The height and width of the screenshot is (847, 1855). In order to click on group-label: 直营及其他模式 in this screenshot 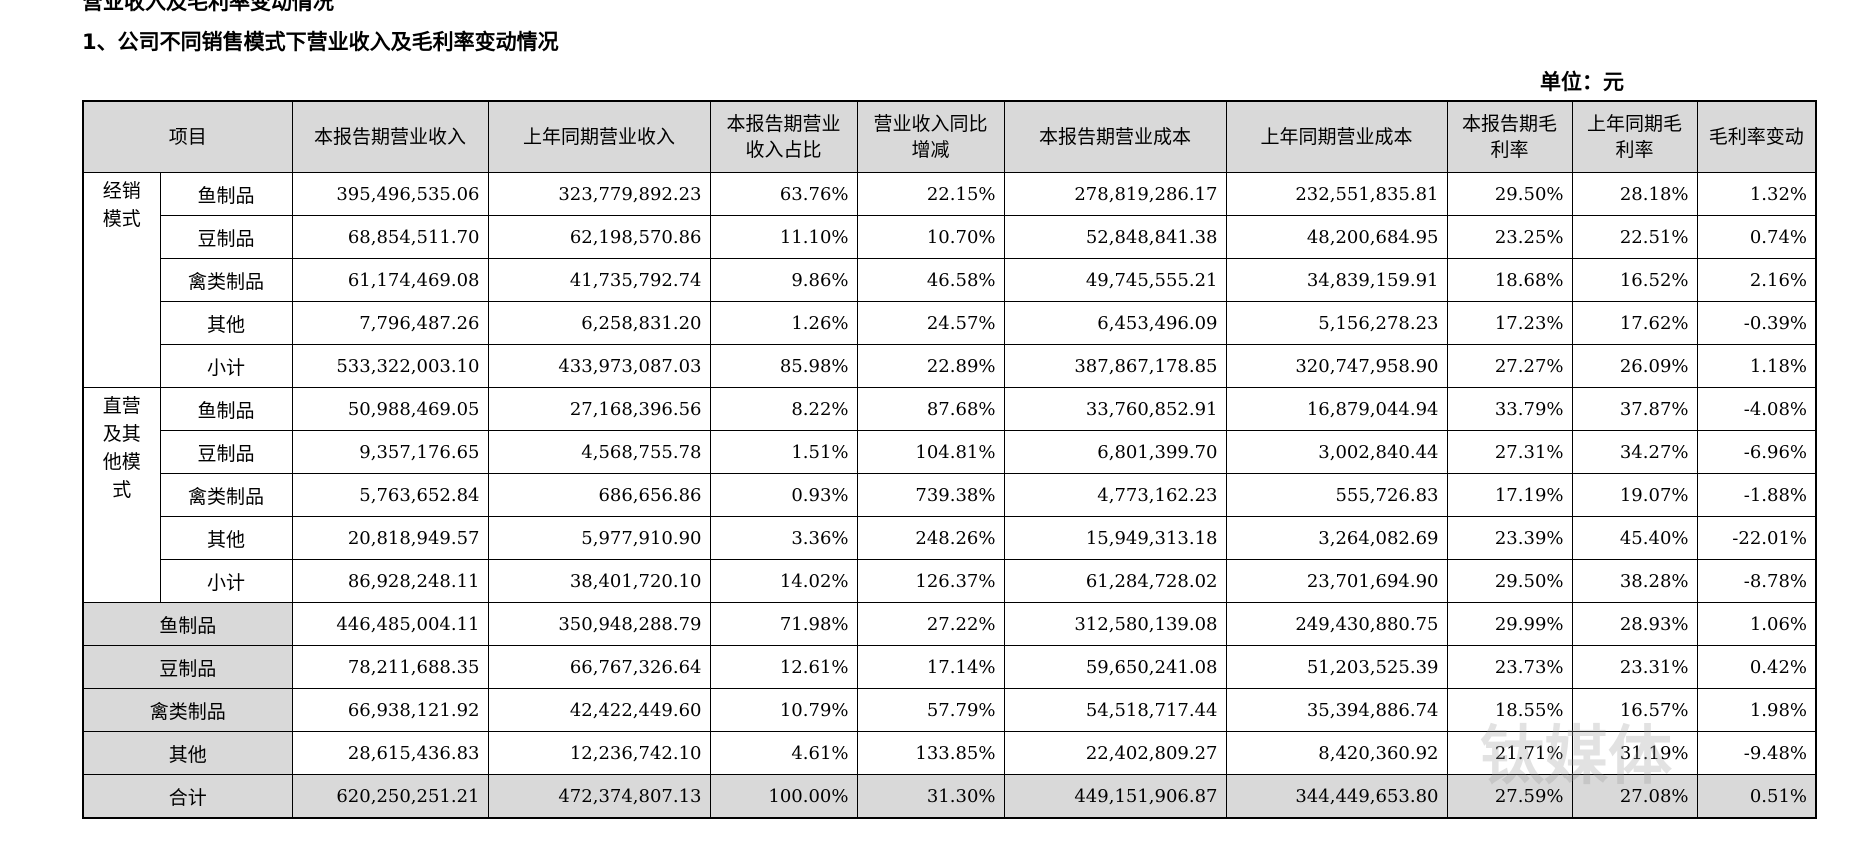, I will do `click(121, 495)`.